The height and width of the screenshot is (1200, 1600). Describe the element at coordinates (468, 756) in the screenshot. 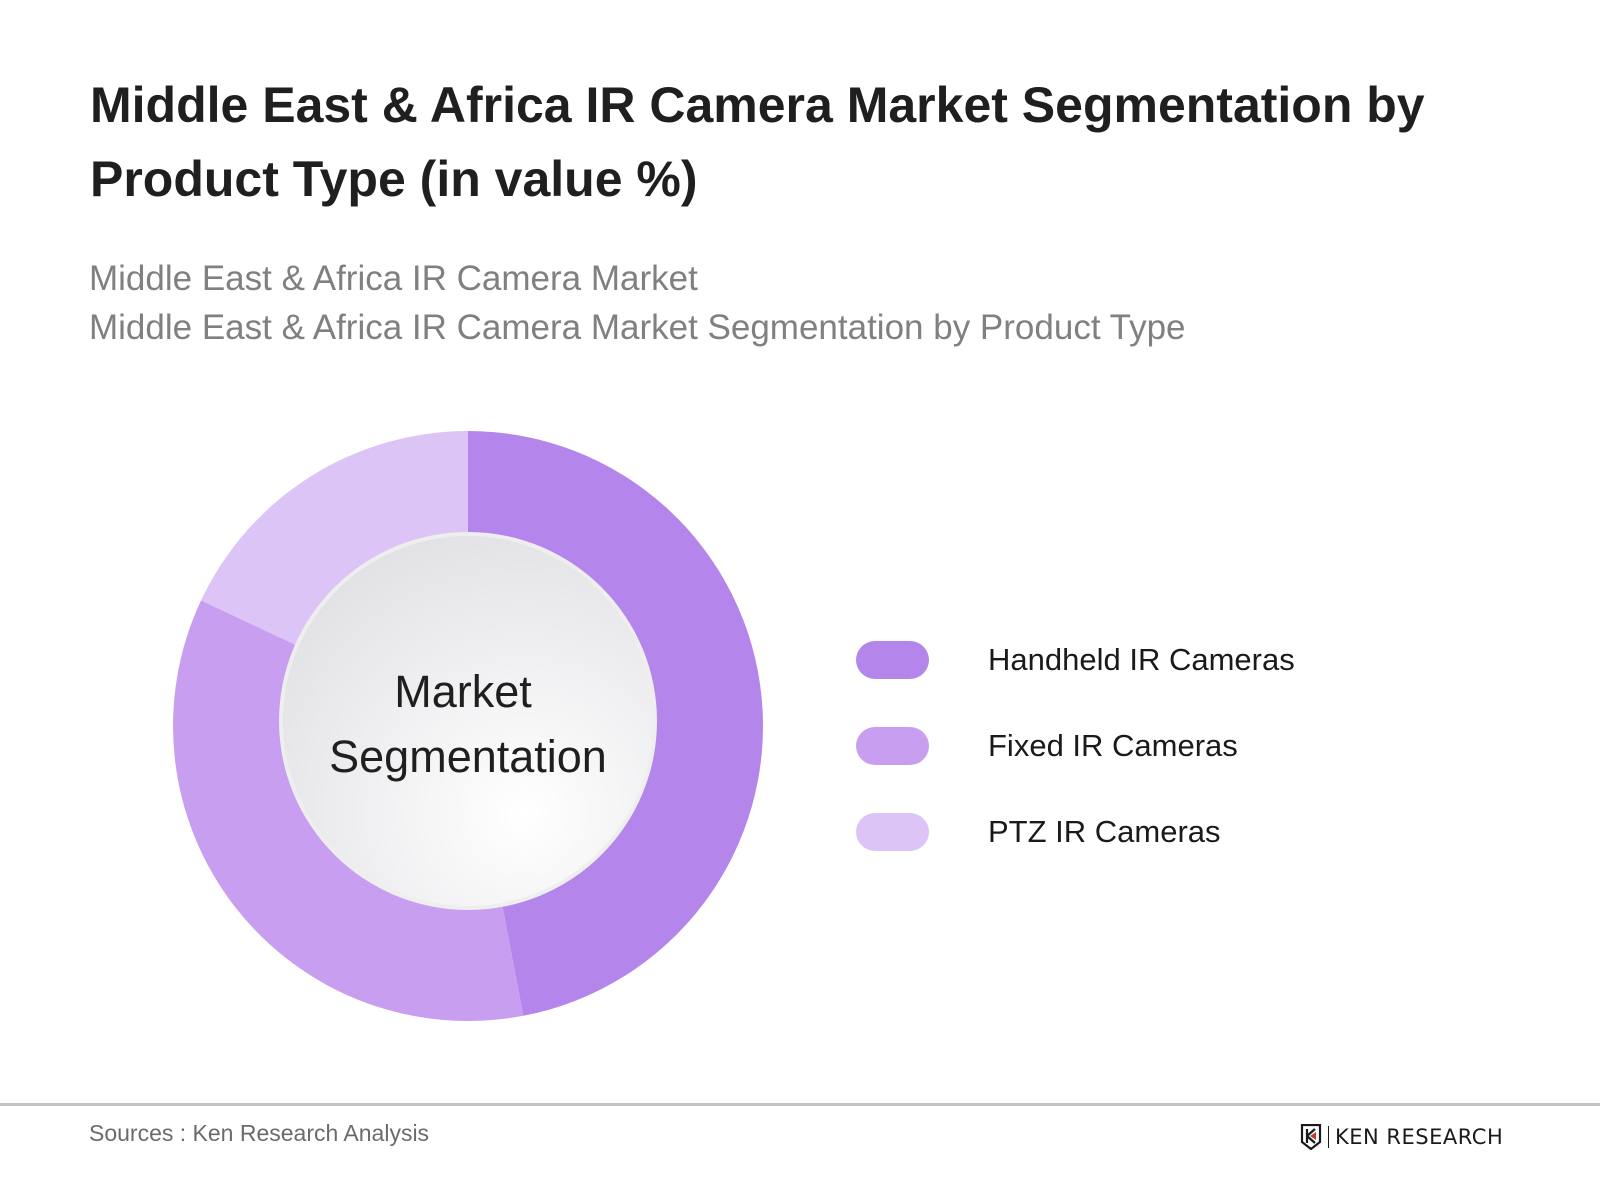

I see `center-label-line-2: Segmentation` at that location.